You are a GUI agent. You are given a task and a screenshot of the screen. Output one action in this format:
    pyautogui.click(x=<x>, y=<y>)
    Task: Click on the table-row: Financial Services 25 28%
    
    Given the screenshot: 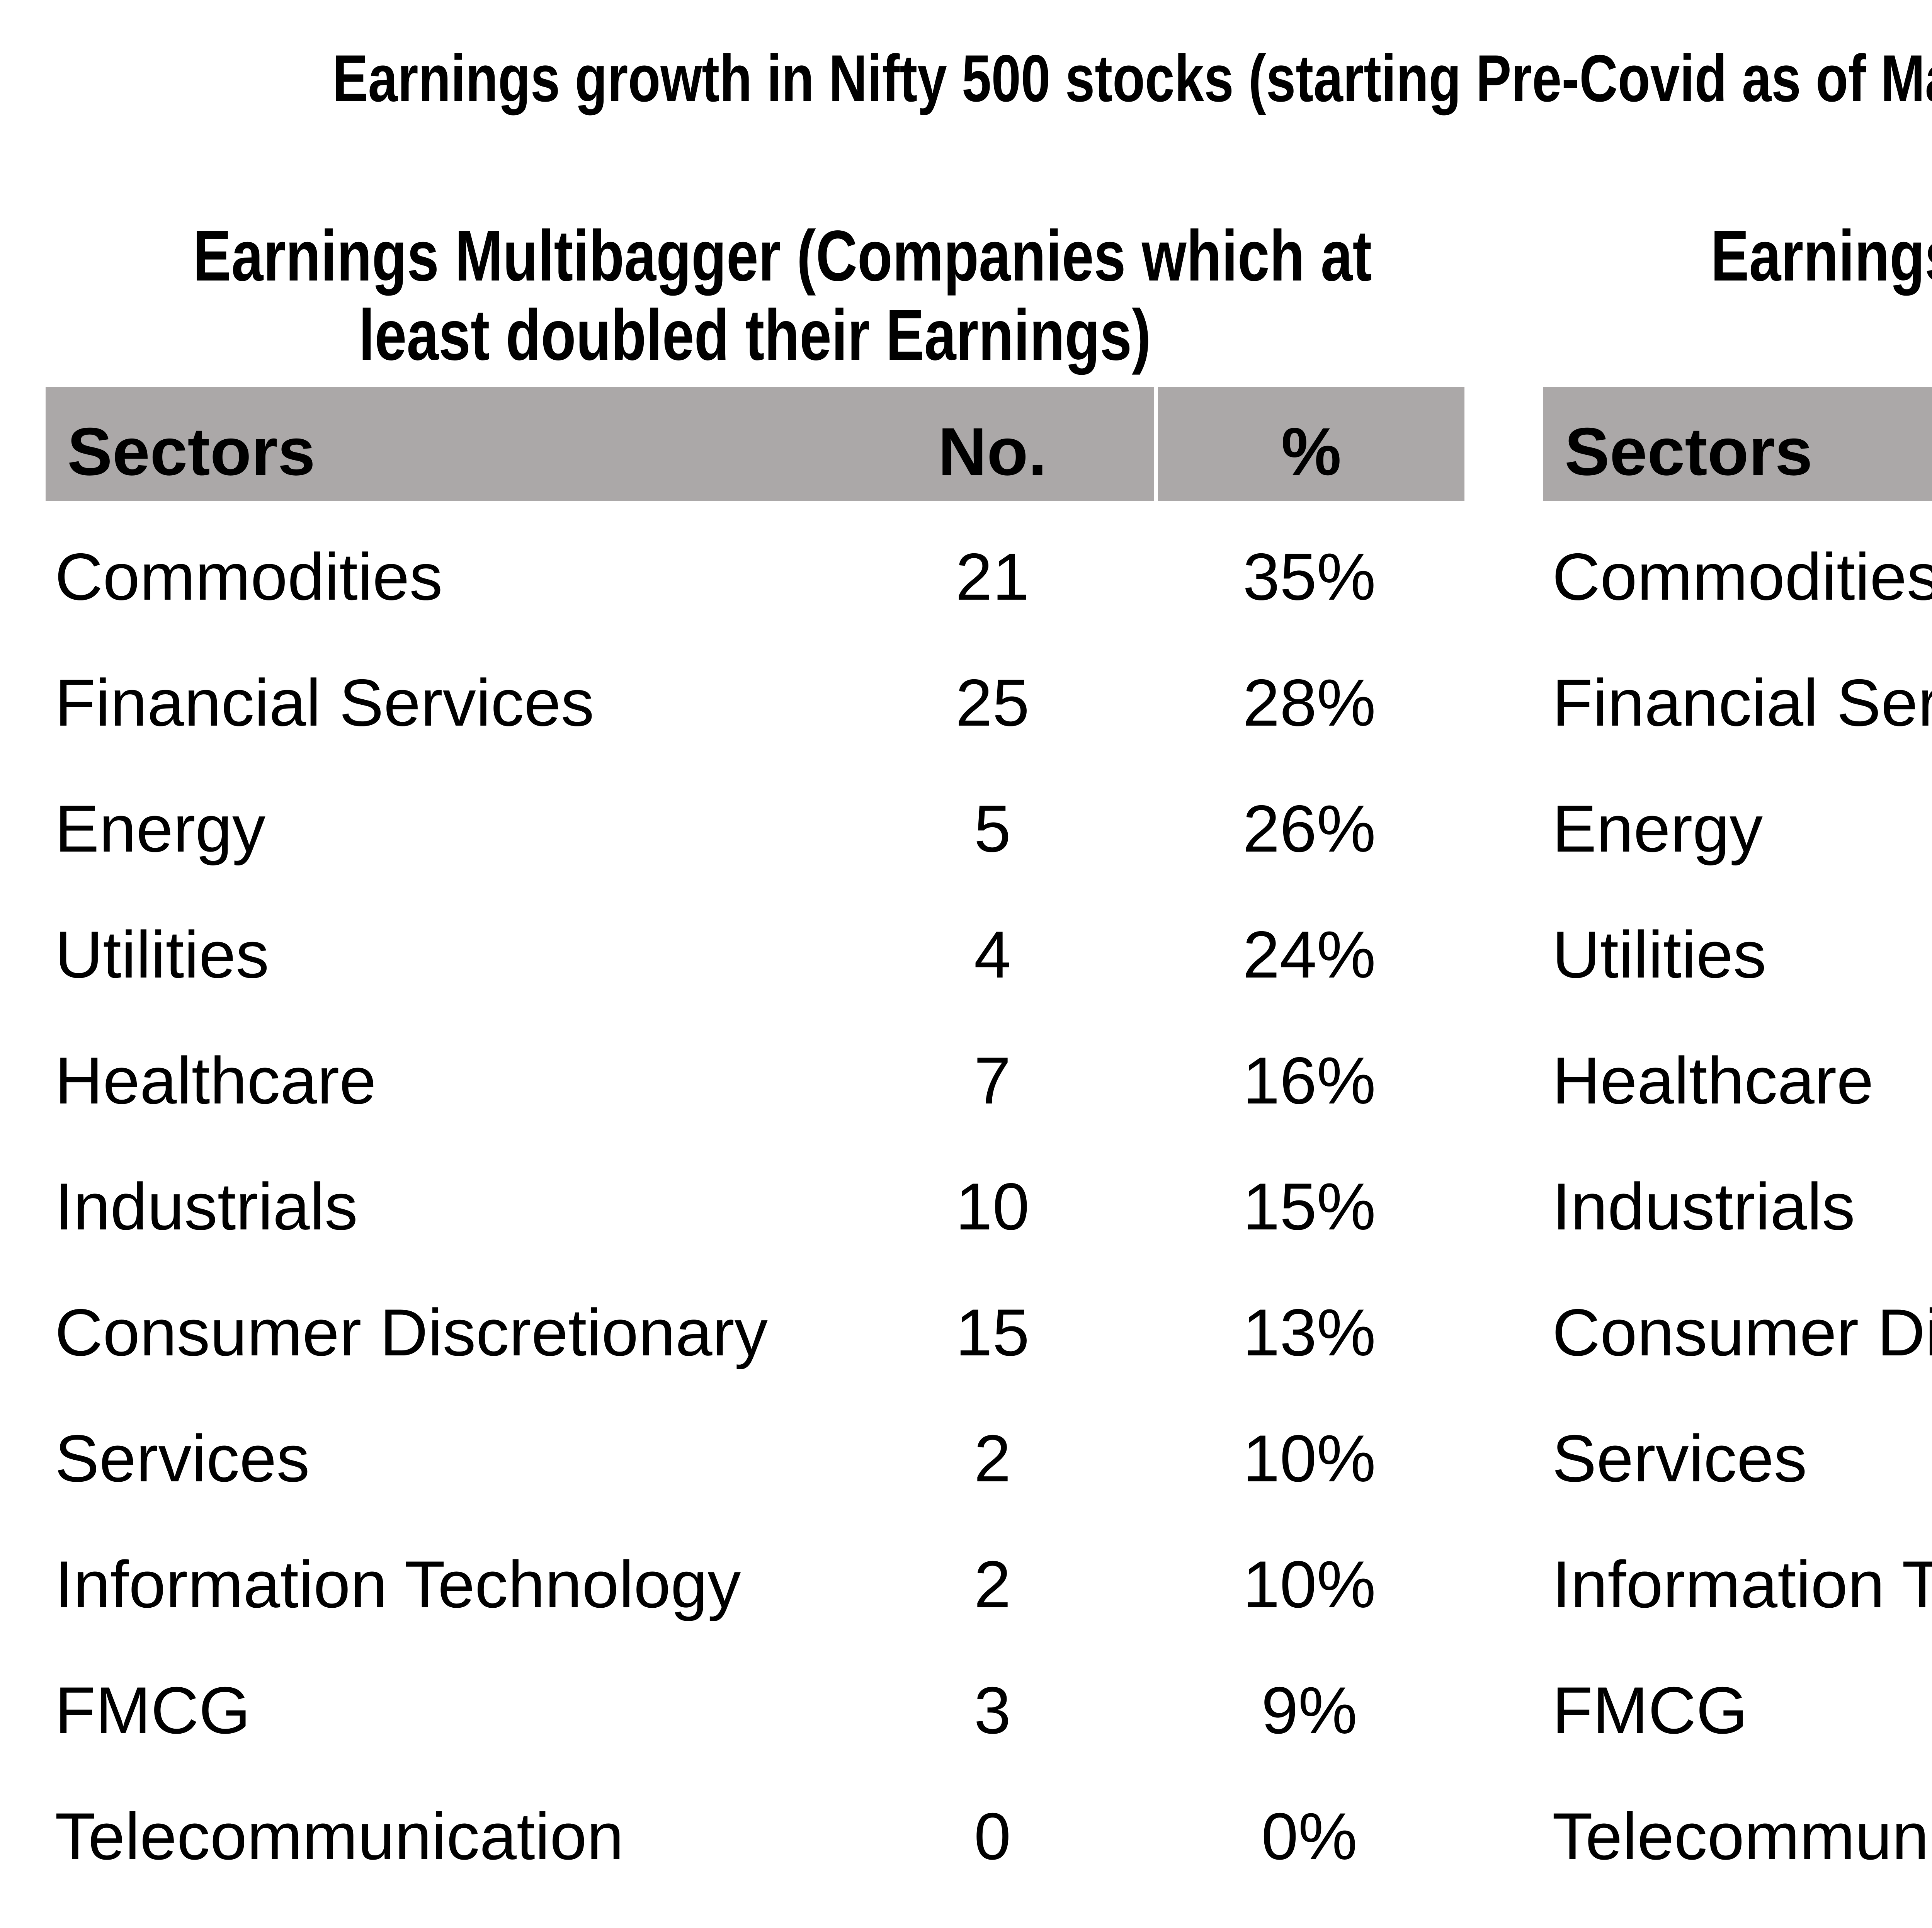 What is the action you would take?
    pyautogui.click(x=755, y=703)
    